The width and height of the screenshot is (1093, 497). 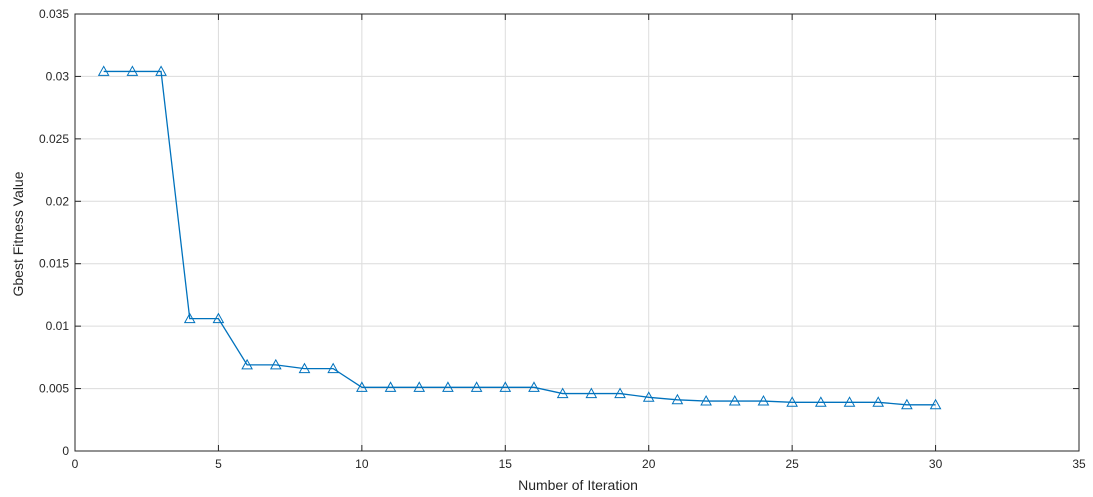 I want to click on y-axis-label: Gbest Fitness Value, so click(x=18, y=233).